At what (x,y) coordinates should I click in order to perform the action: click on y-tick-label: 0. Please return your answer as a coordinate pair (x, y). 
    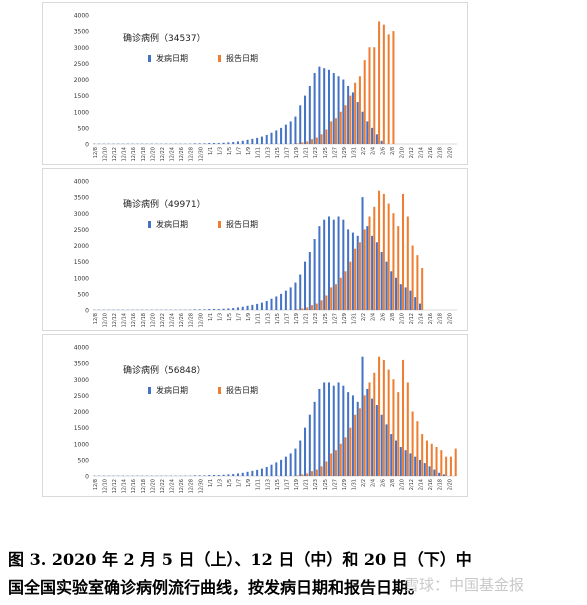
    Looking at the image, I should click on (87, 477).